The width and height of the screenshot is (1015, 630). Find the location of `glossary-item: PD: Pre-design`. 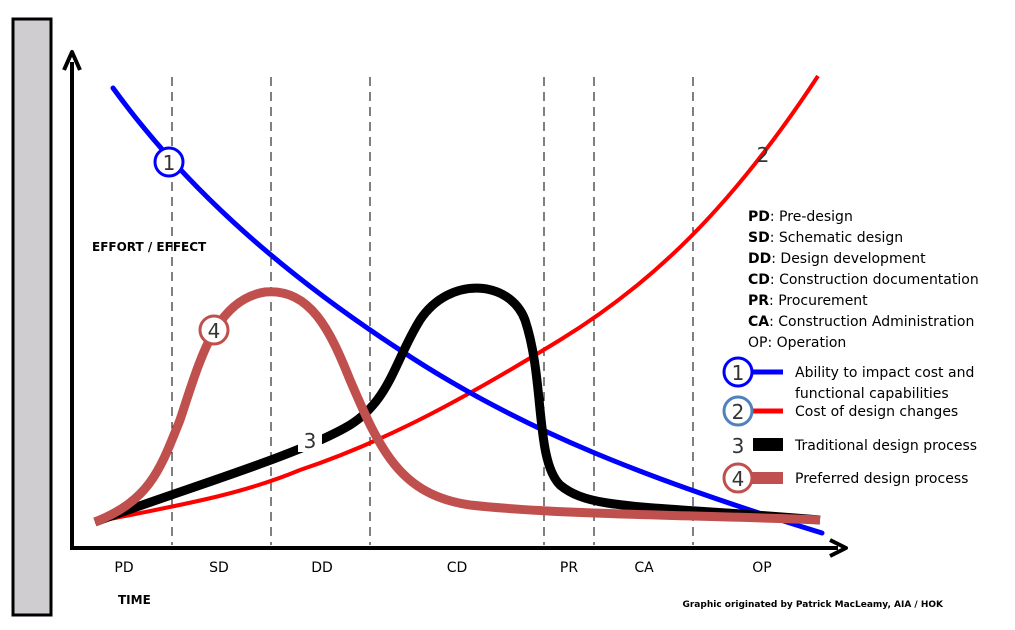

glossary-item: PD: Pre-design is located at coordinates (800, 217).